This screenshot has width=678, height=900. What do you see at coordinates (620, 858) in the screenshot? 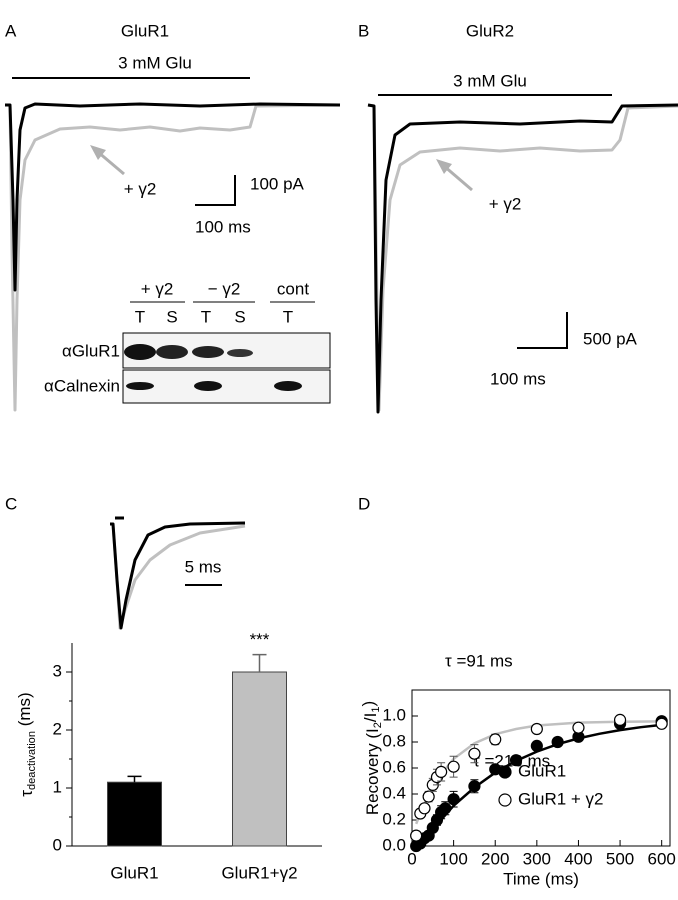
I see `x-tick-label: 500` at bounding box center [620, 858].